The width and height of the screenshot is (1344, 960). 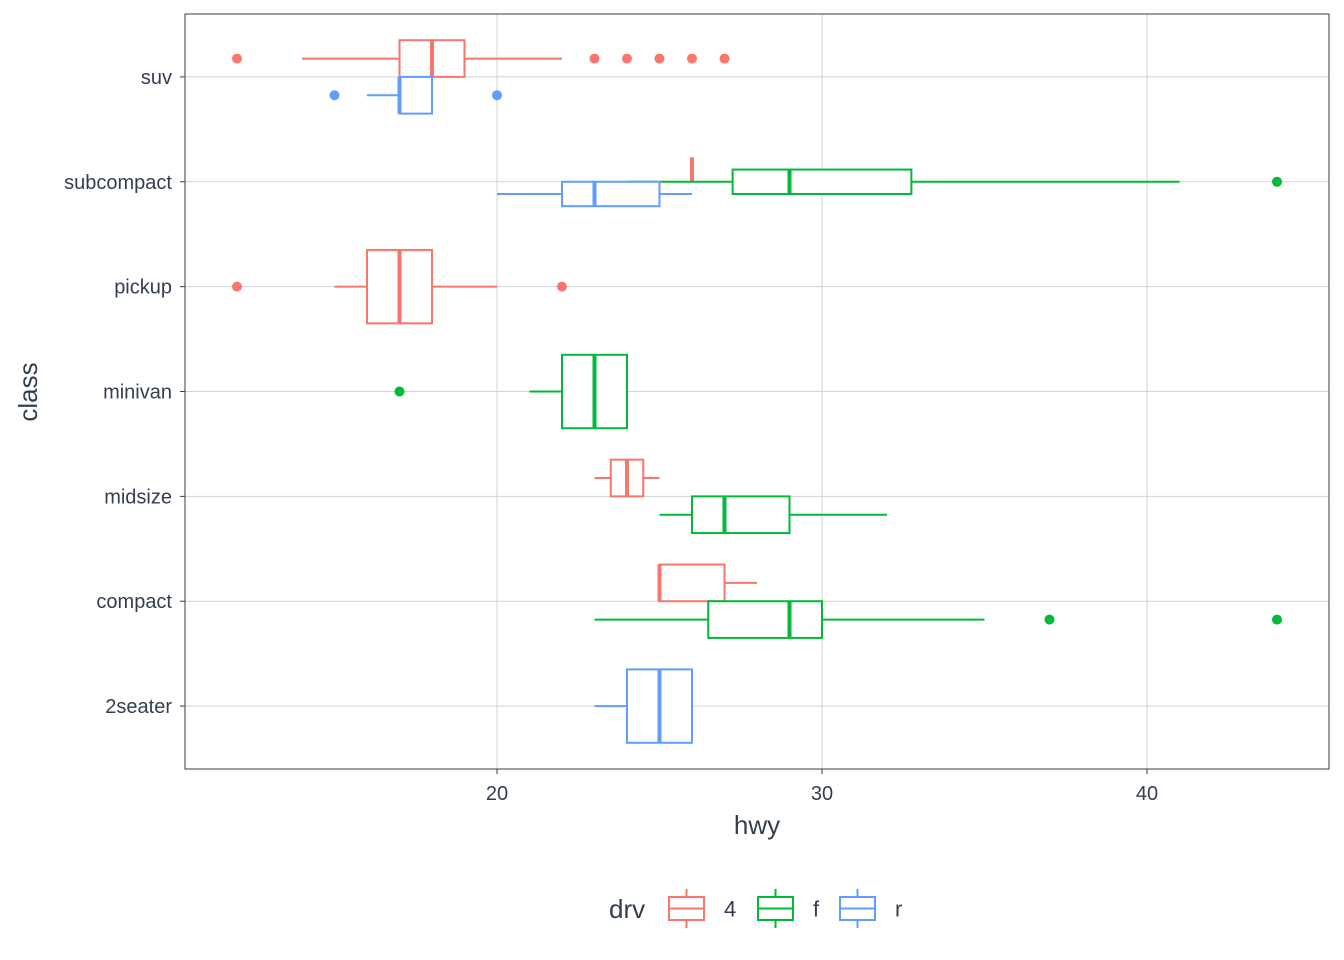 What do you see at coordinates (138, 707) in the screenshot?
I see `y-tick-label-2seater: 2seater` at bounding box center [138, 707].